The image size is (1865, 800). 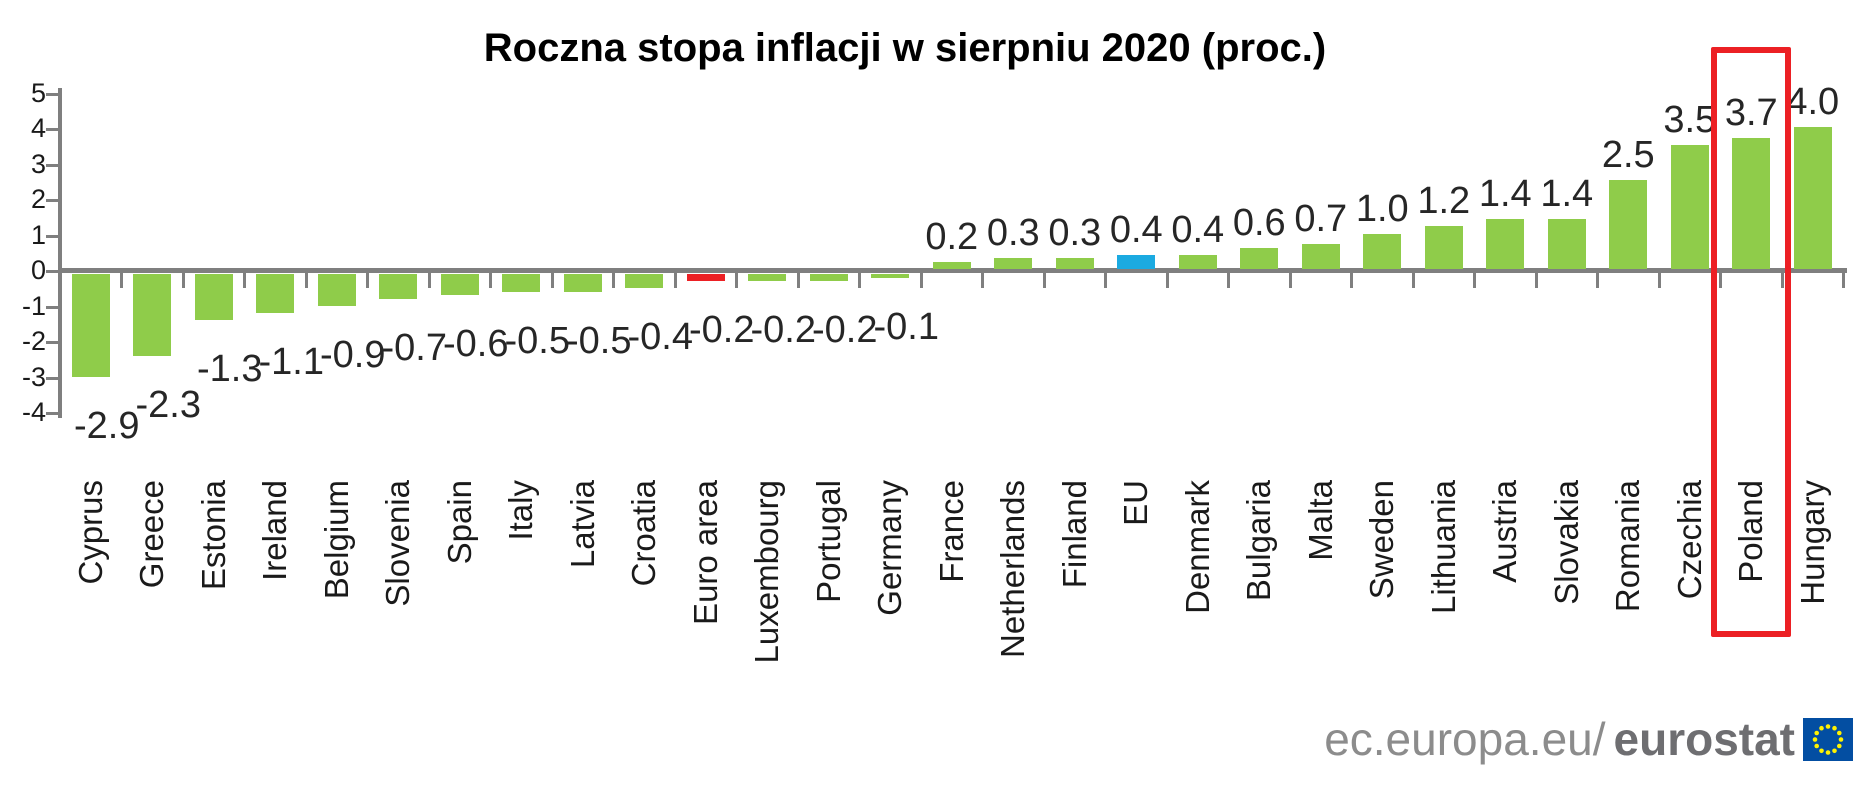 I want to click on value-label-italy: -0.5, so click(x=537, y=340).